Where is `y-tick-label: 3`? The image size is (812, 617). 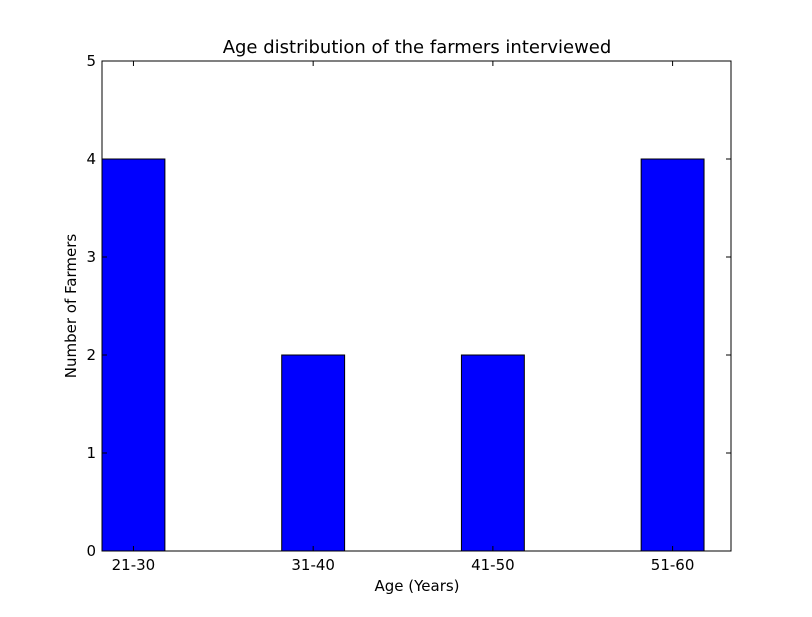 y-tick-label: 3 is located at coordinates (91, 257).